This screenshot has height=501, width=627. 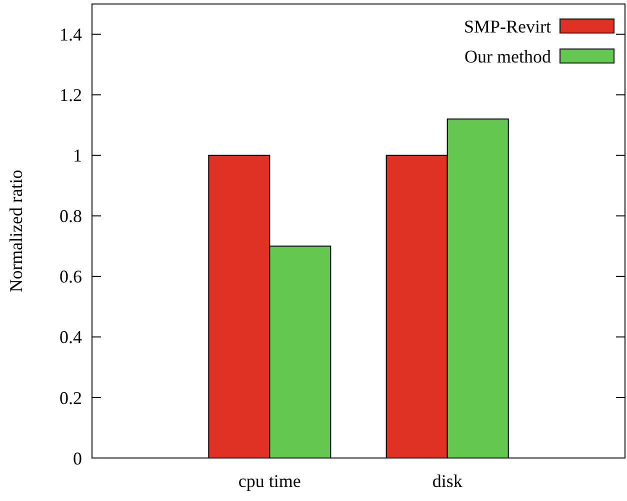 What do you see at coordinates (71, 276) in the screenshot?
I see `y-tick-label: 0.6` at bounding box center [71, 276].